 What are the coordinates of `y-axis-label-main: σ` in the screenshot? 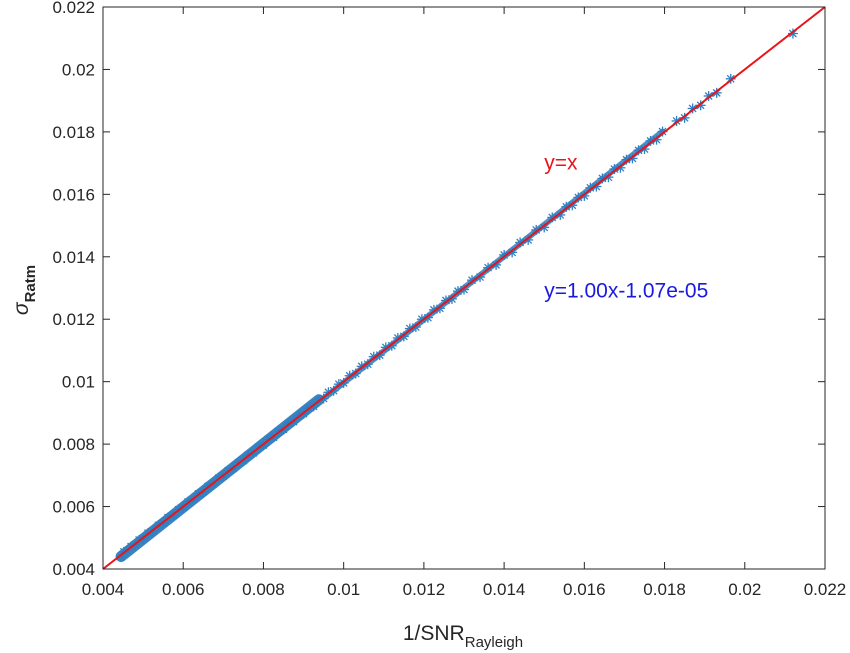 It's located at (21, 308).